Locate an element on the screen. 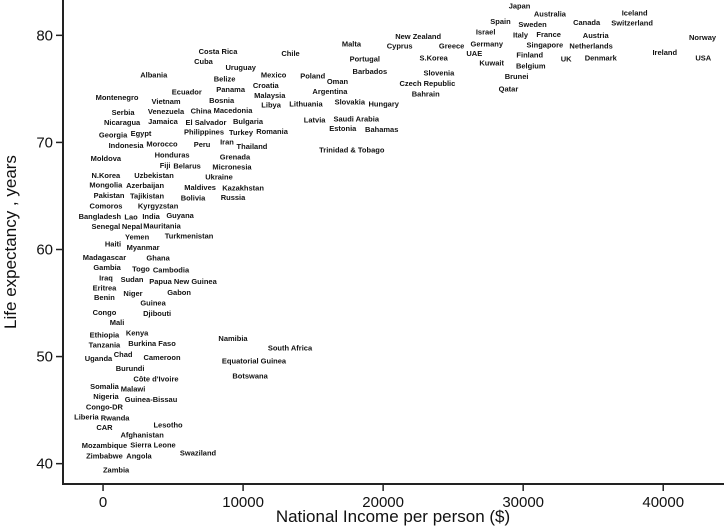 This screenshot has width=724, height=528. point-label: Croatia is located at coordinates (266, 85).